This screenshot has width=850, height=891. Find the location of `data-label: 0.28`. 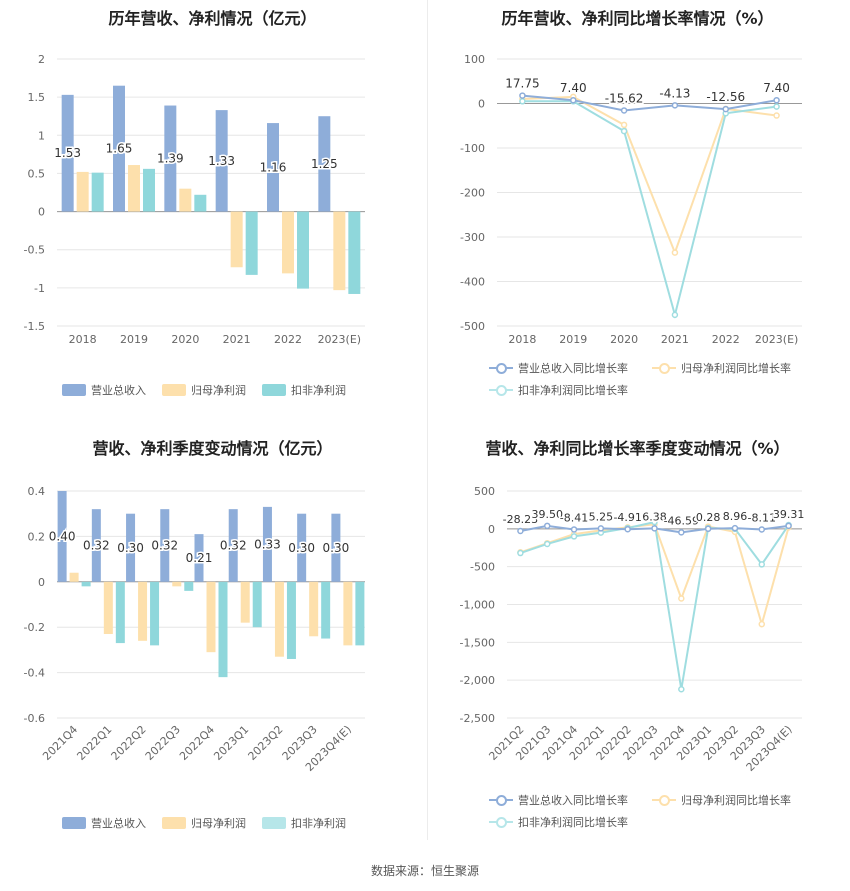

data-label: 0.28 is located at coordinates (708, 517).